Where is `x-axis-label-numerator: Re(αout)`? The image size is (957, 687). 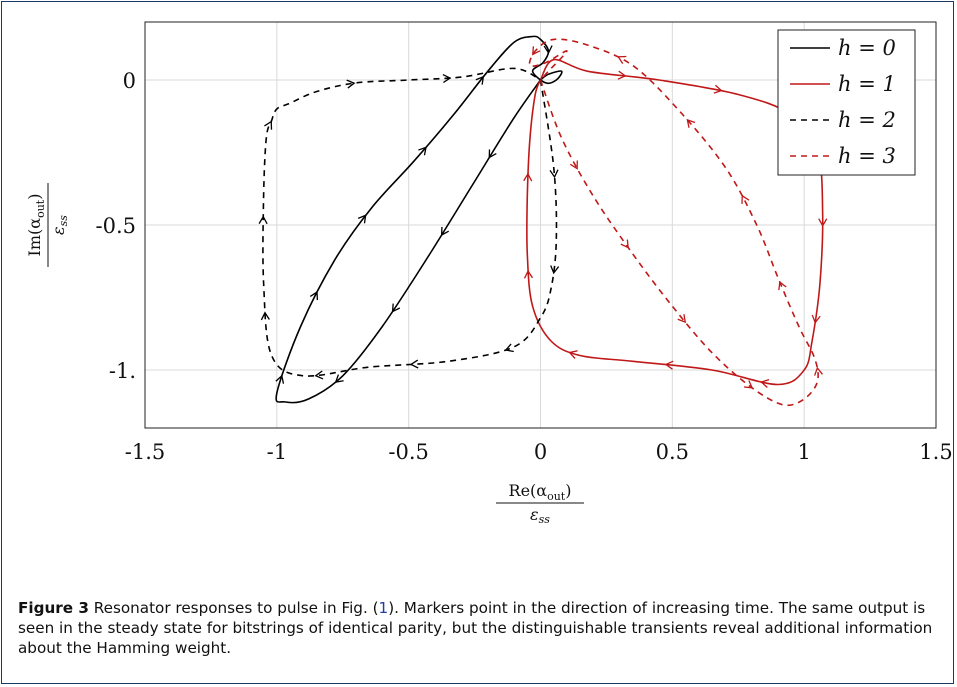
x-axis-label-numerator: Re(αout) is located at coordinates (540, 492).